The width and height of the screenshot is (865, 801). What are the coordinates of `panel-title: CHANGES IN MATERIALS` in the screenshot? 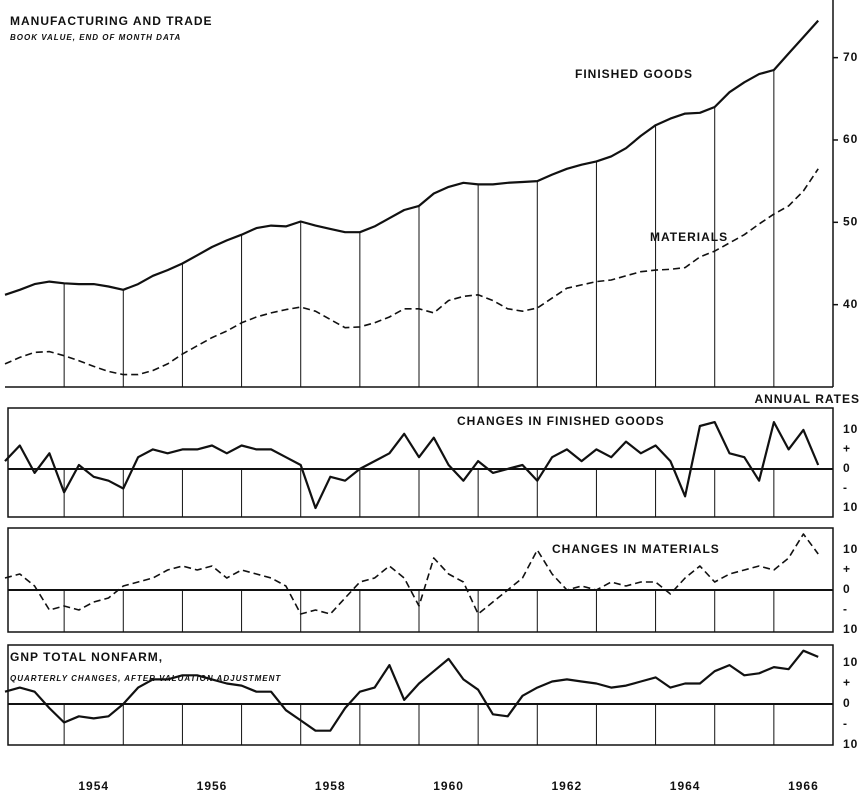 It's located at (636, 549).